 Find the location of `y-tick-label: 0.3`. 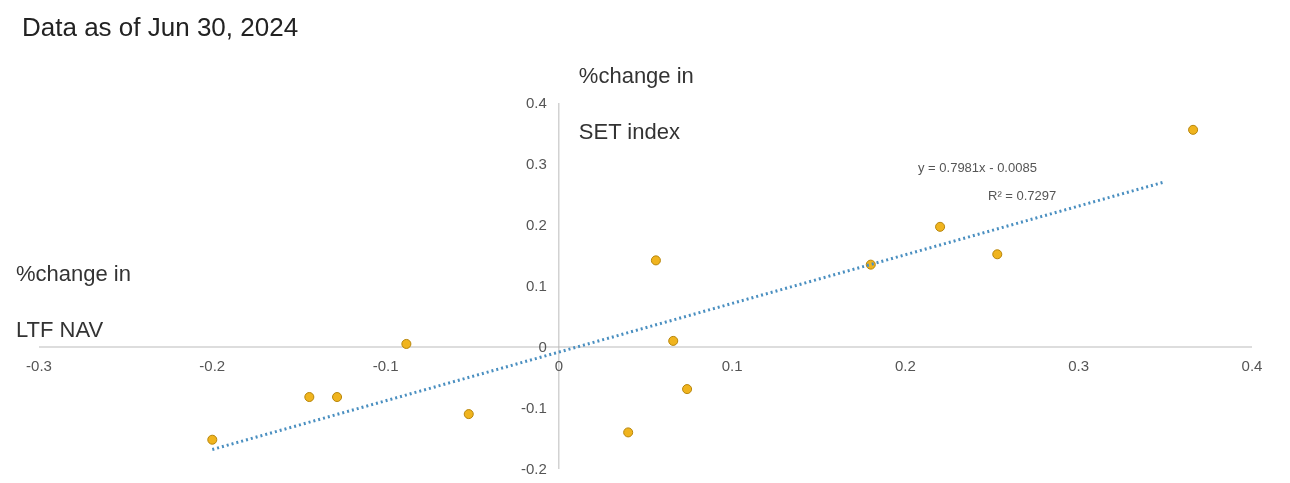

y-tick-label: 0.3 is located at coordinates (536, 163).